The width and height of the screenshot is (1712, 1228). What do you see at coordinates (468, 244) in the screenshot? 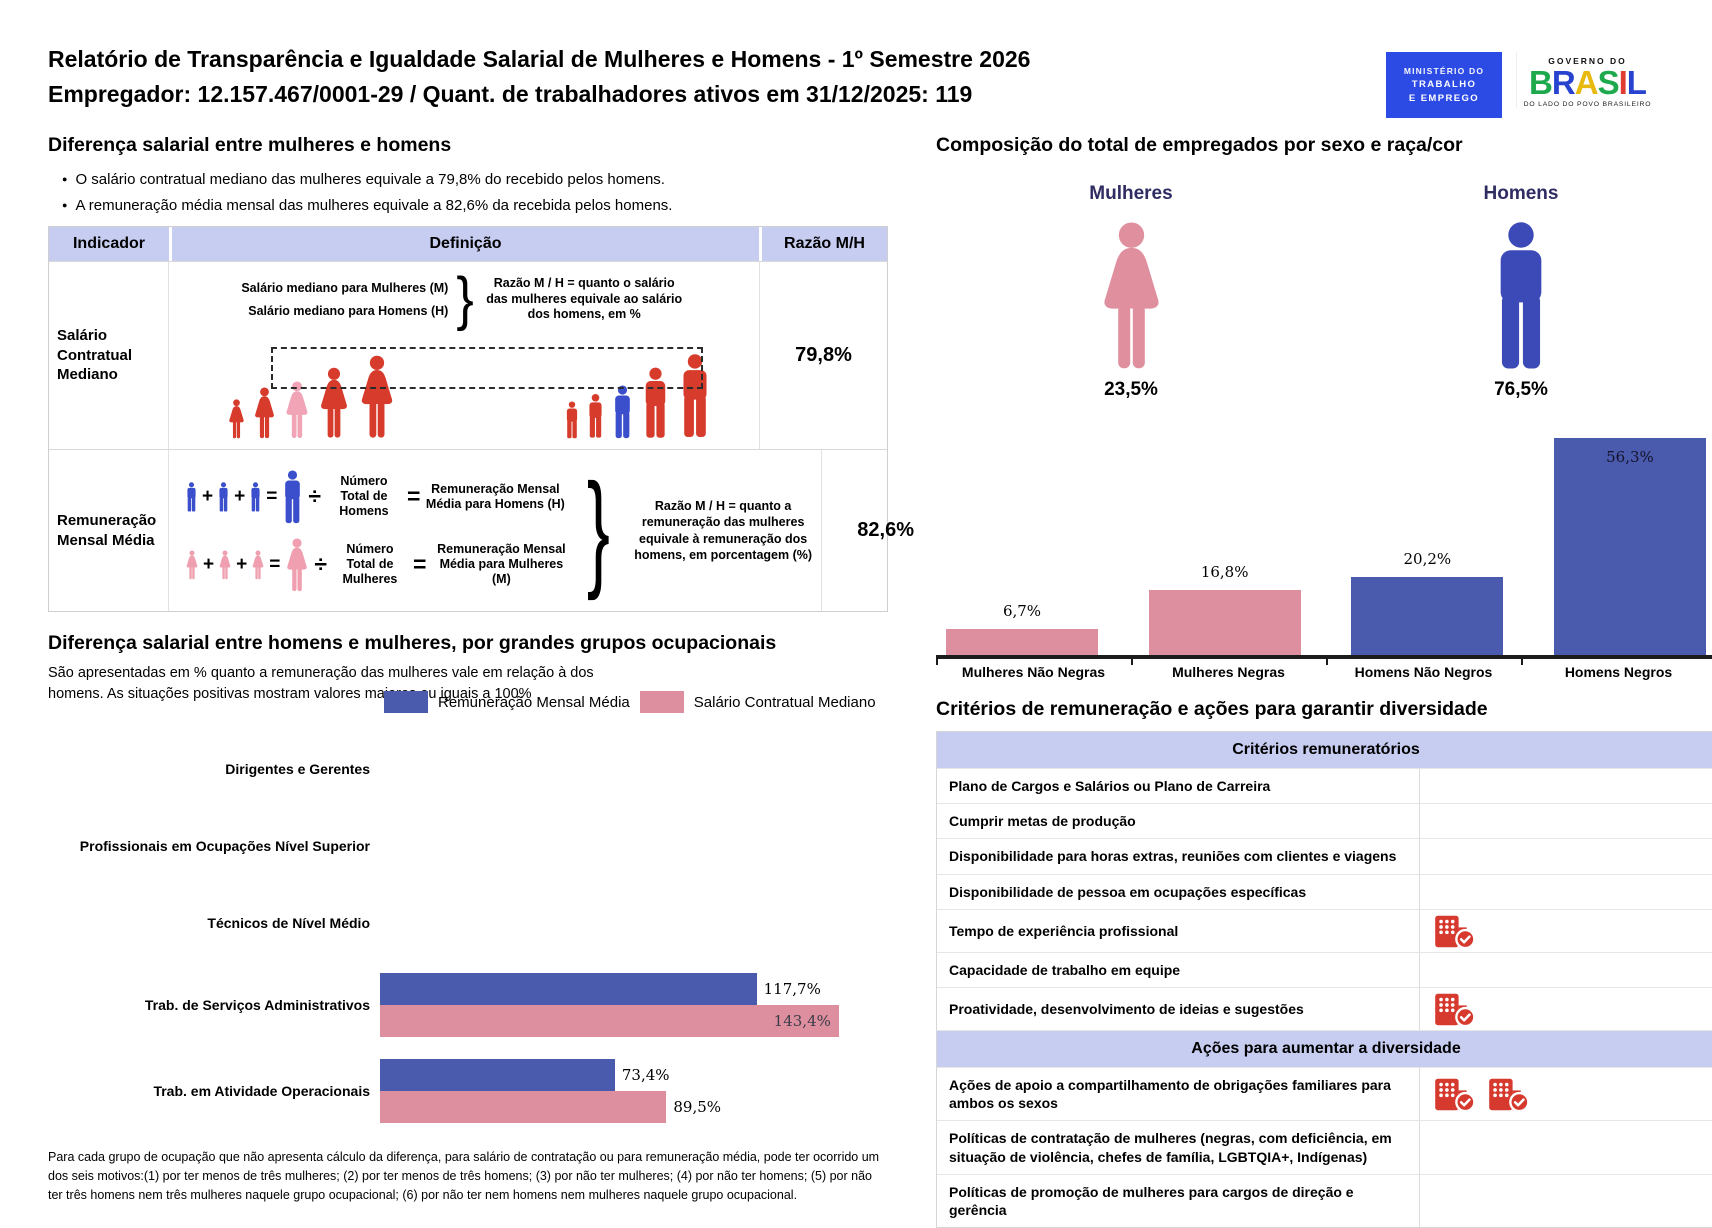
I see `indicator-table-header: Indicador Definição Razão M/H` at bounding box center [468, 244].